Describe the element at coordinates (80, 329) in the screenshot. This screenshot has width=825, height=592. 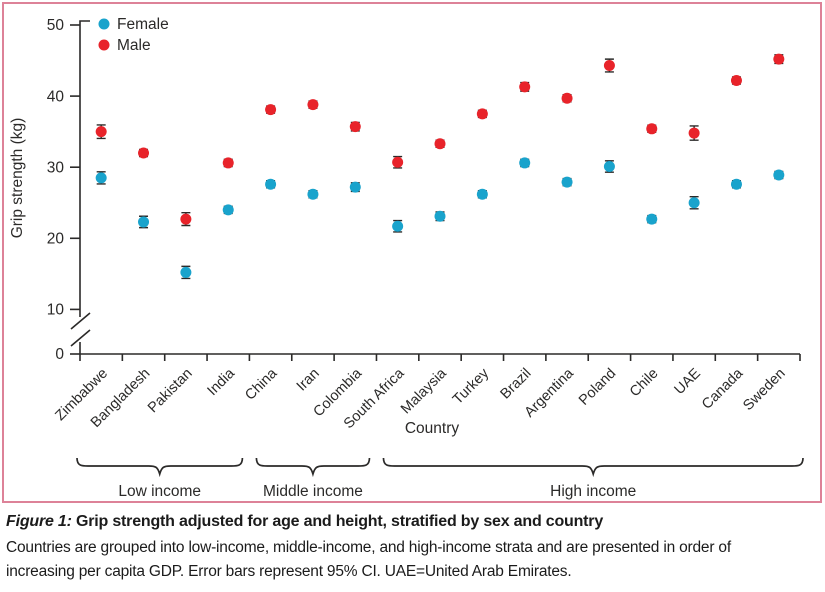
I see `y-axis-break-icon` at that location.